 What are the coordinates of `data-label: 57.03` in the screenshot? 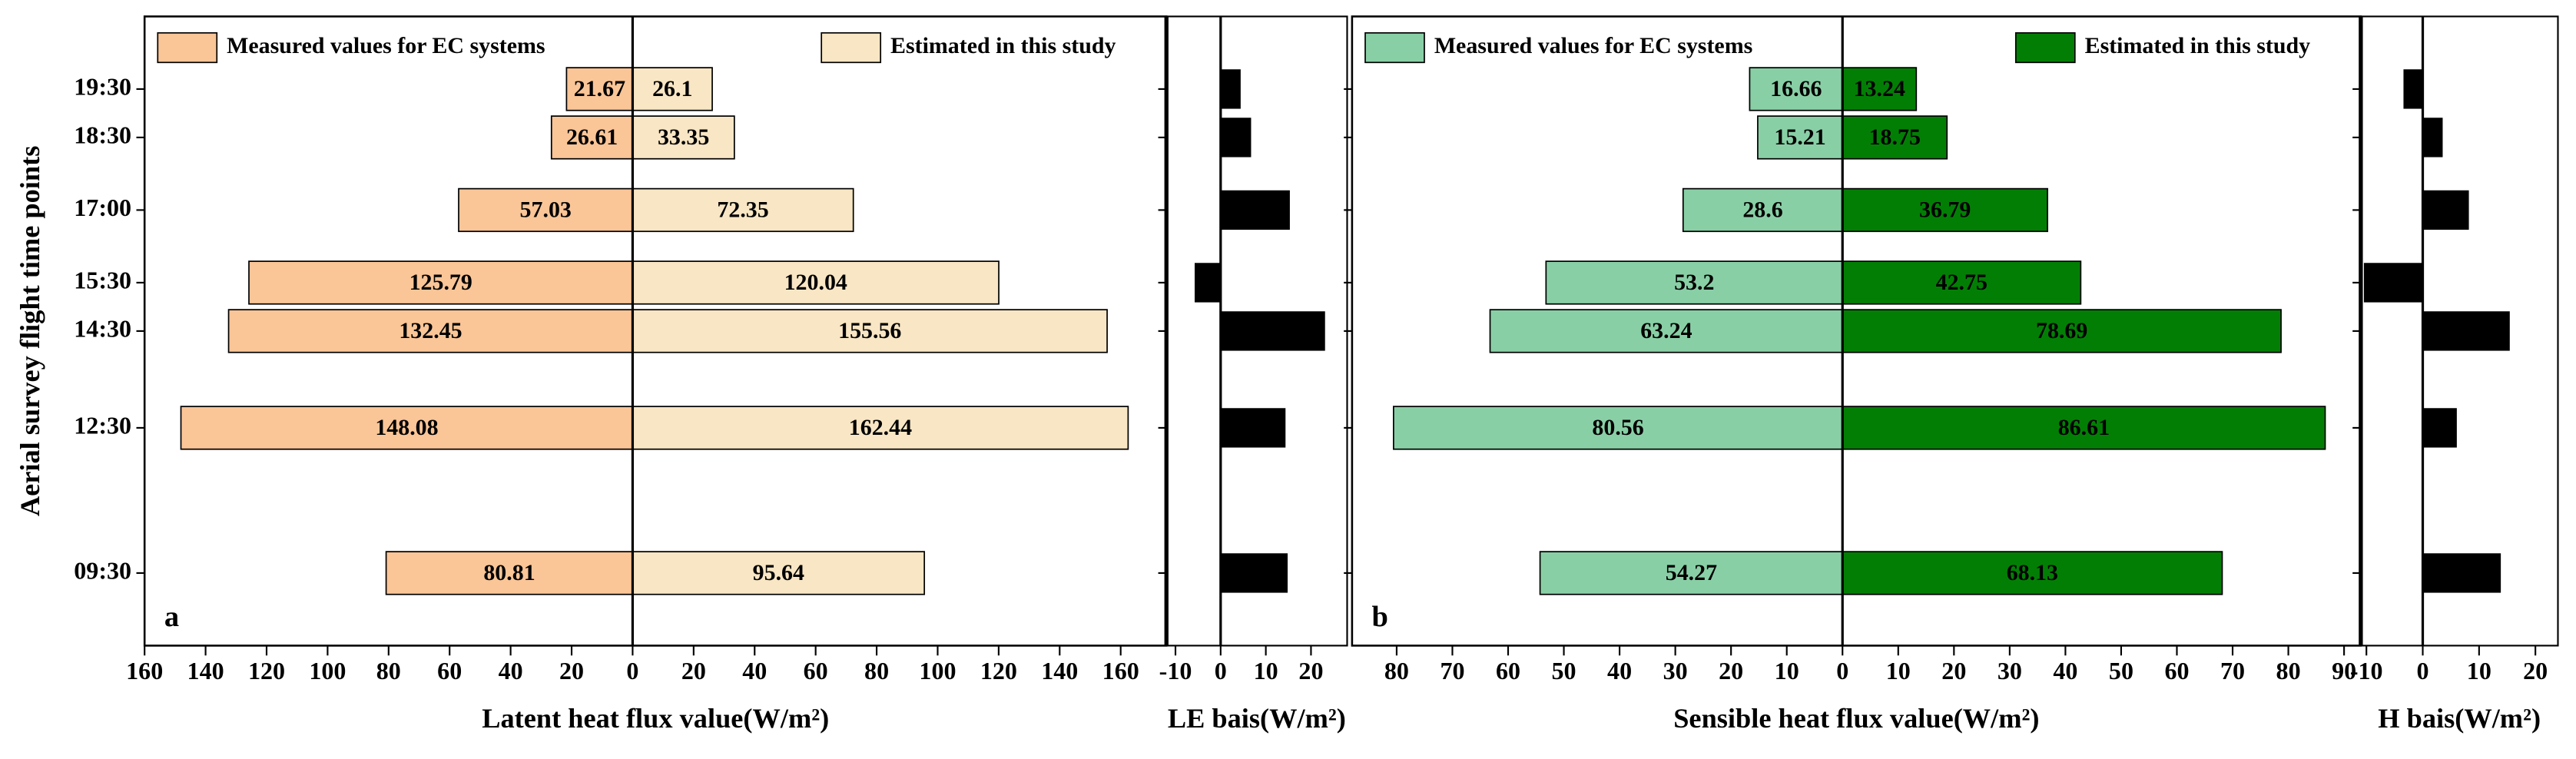 It's located at (546, 210).